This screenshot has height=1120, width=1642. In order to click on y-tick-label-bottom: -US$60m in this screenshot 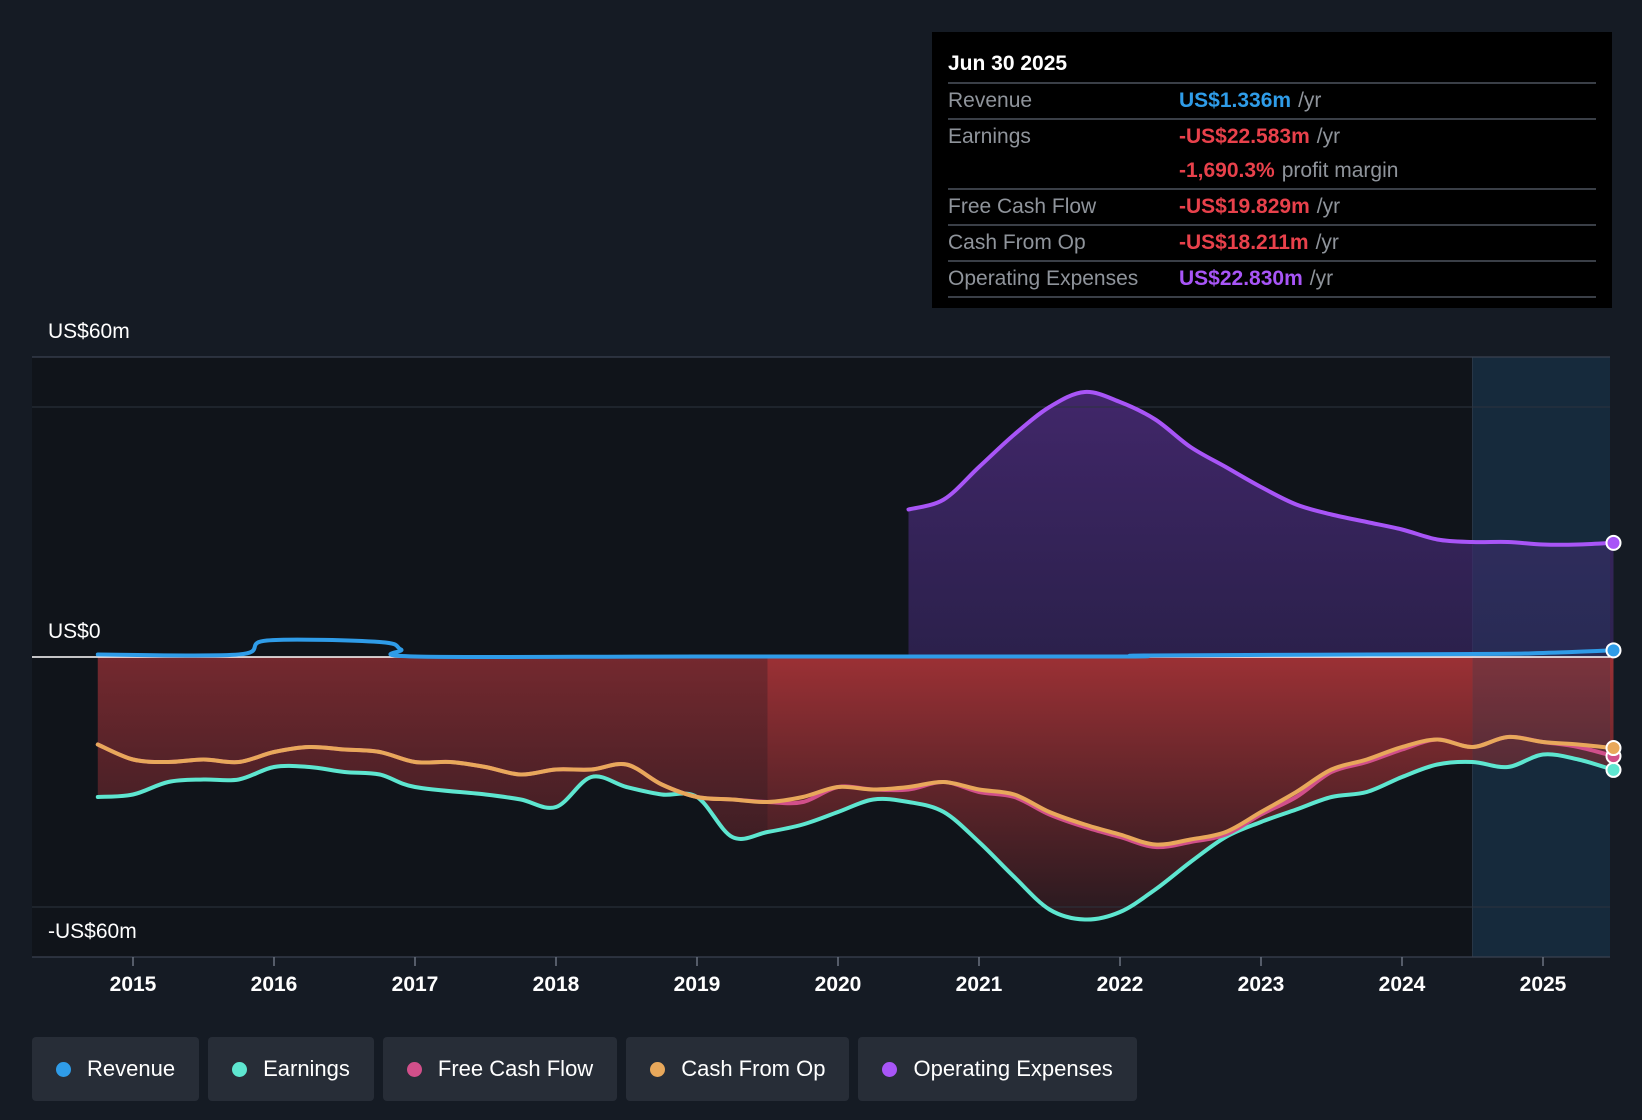, I will do `click(92, 931)`.